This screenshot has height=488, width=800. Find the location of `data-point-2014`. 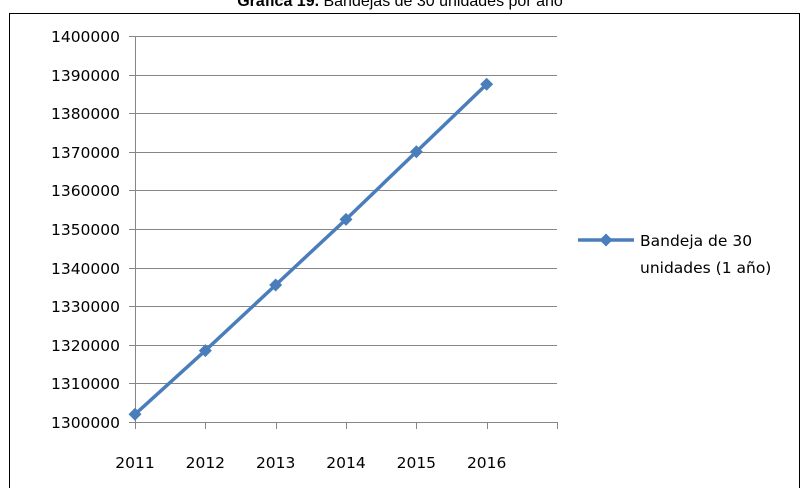

data-point-2014 is located at coordinates (346, 219).